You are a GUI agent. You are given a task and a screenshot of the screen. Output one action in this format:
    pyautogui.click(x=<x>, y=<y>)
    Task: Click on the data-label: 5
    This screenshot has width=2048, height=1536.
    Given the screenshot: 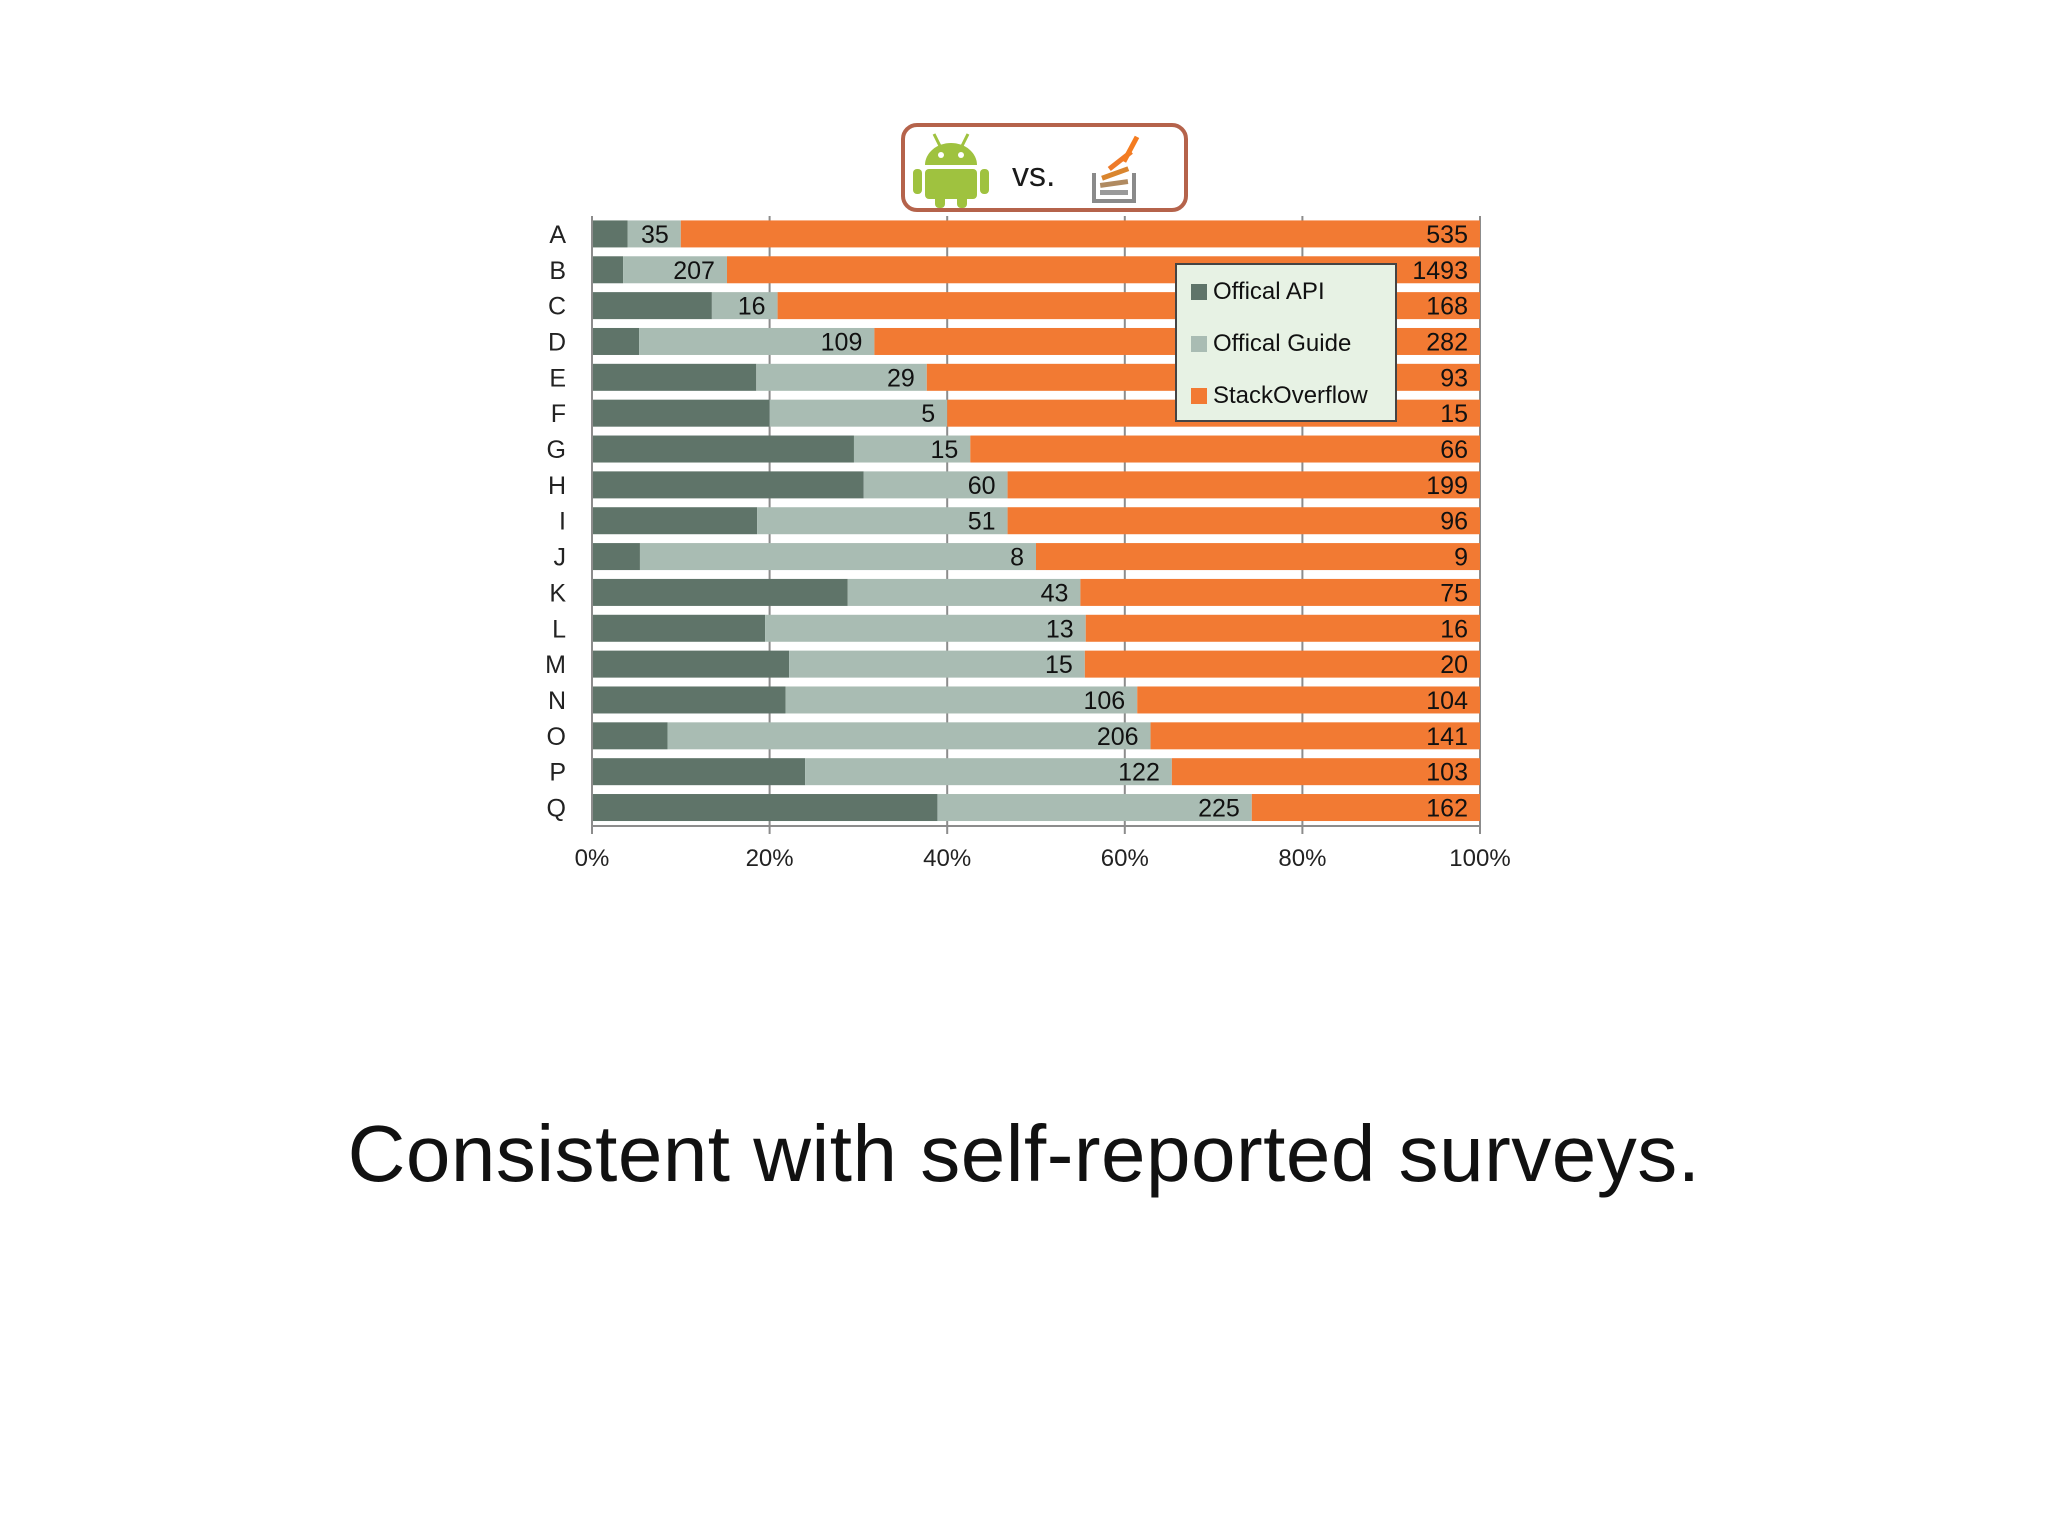 What is the action you would take?
    pyautogui.click(x=928, y=414)
    